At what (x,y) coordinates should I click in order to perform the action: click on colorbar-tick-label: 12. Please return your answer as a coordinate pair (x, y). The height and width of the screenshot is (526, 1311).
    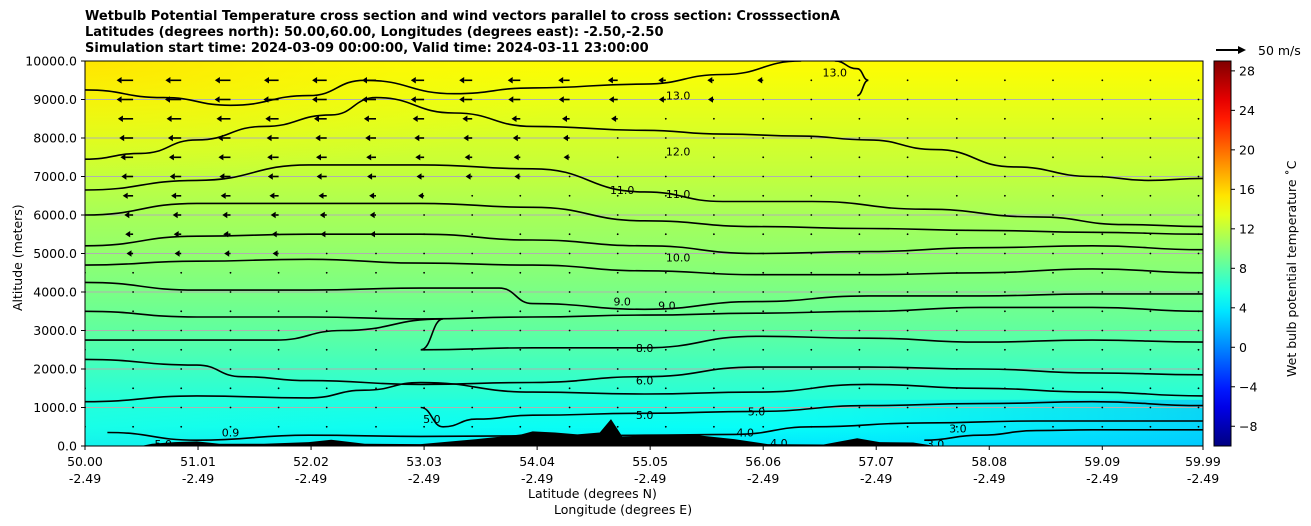
    Looking at the image, I should click on (1247, 228).